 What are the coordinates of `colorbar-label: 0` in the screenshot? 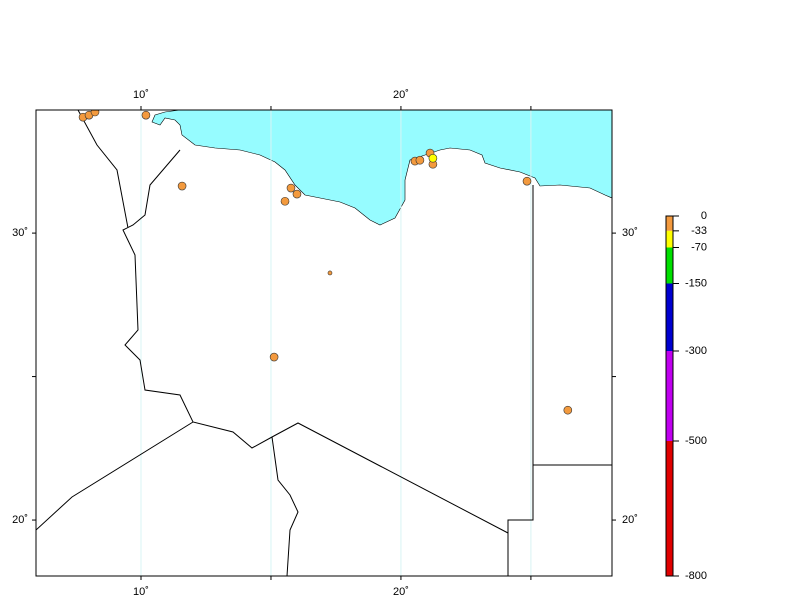 It's located at (704, 216).